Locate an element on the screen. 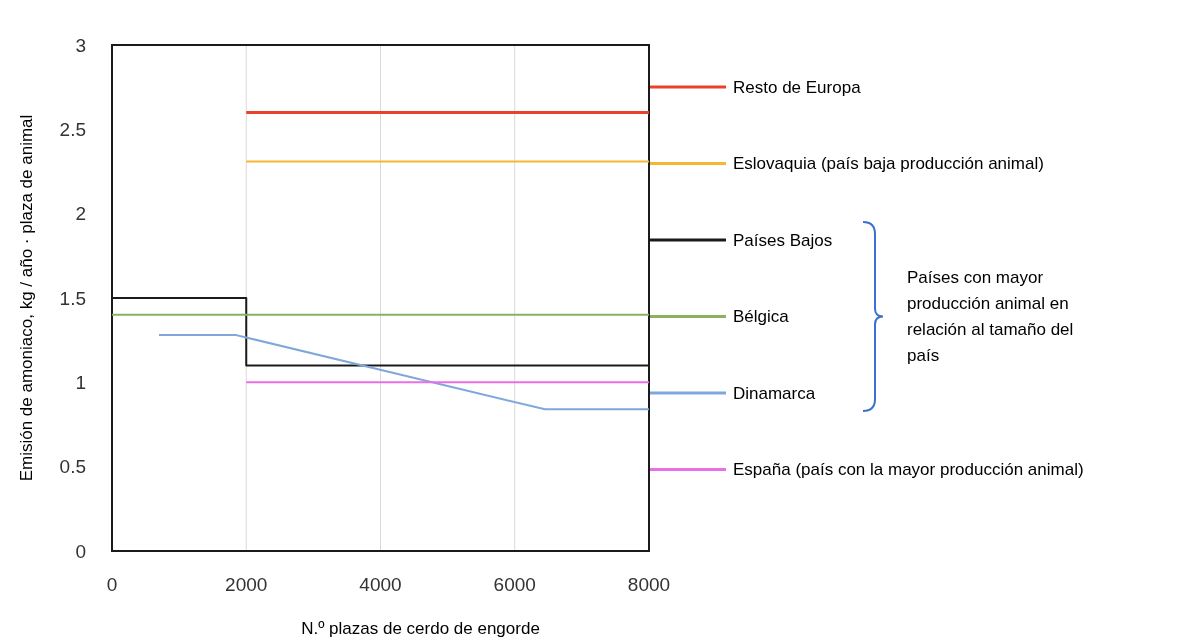 The width and height of the screenshot is (1183, 638). y-tick-label: 0 is located at coordinates (80, 551).